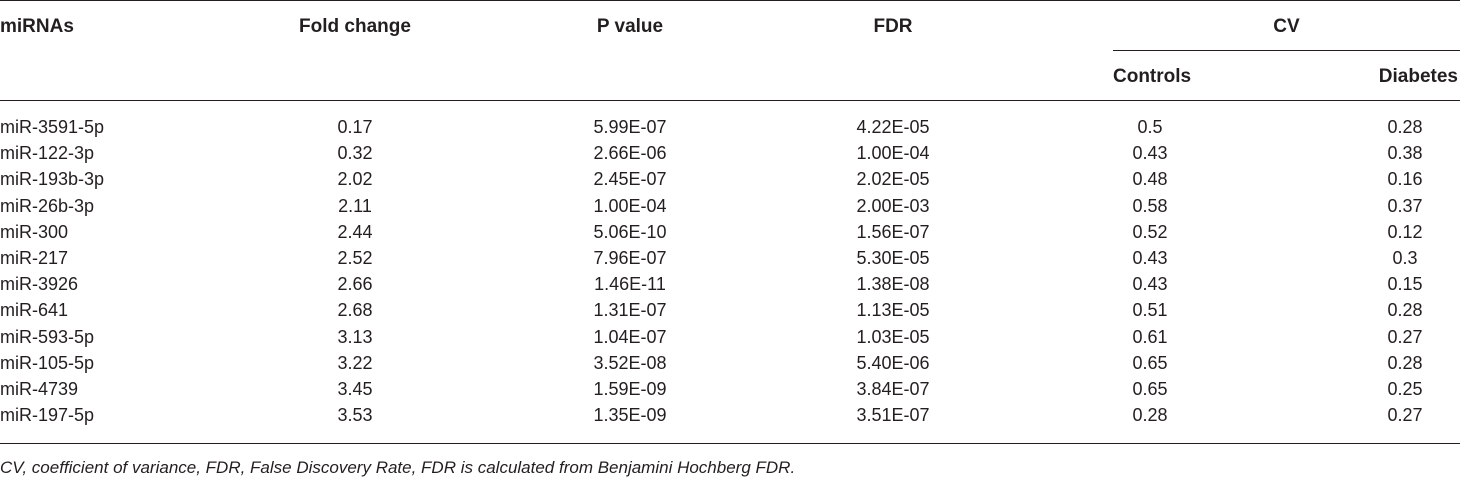 This screenshot has height=483, width=1460. Describe the element at coordinates (355, 205) in the screenshot. I see `fold-change-cell: 2.11` at that location.